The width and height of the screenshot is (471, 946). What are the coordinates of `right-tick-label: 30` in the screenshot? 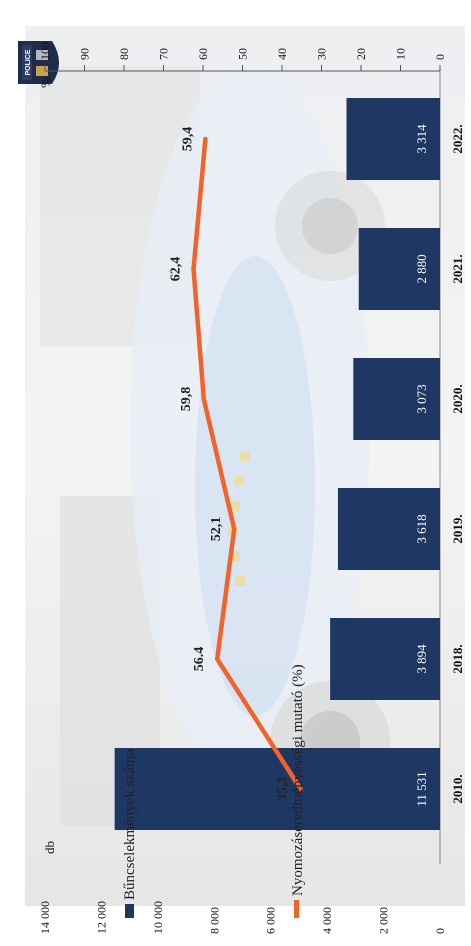 It's located at (322, 54).